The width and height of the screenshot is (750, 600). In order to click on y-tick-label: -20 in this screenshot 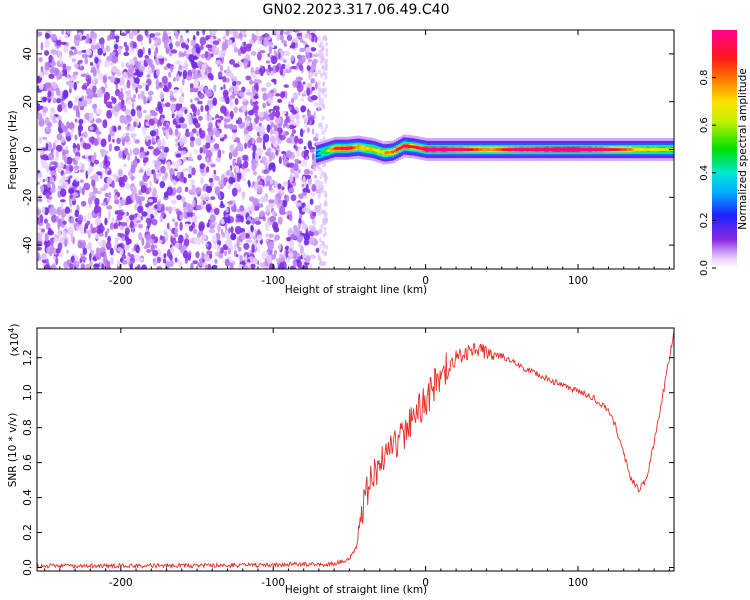, I will do `click(28, 197)`.